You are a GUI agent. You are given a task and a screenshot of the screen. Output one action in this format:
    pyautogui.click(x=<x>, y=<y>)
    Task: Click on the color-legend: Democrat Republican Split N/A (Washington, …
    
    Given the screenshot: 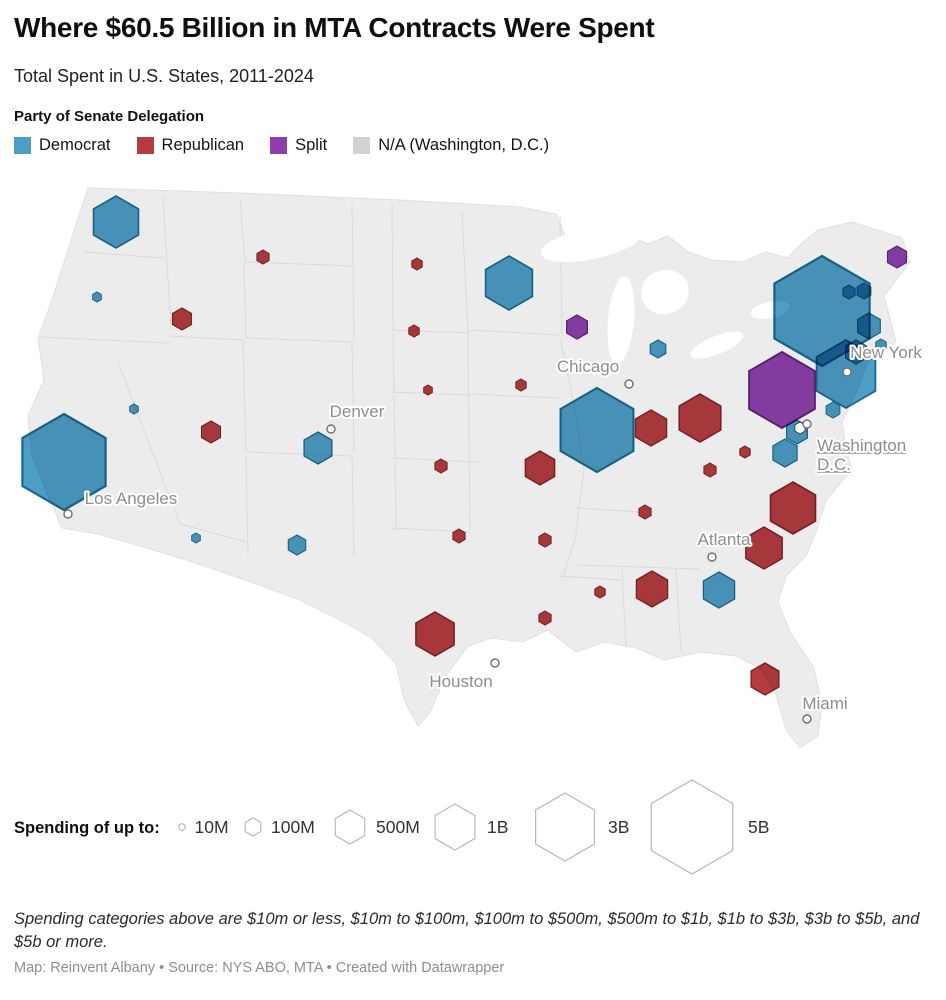 What is the action you would take?
    pyautogui.click(x=281, y=145)
    